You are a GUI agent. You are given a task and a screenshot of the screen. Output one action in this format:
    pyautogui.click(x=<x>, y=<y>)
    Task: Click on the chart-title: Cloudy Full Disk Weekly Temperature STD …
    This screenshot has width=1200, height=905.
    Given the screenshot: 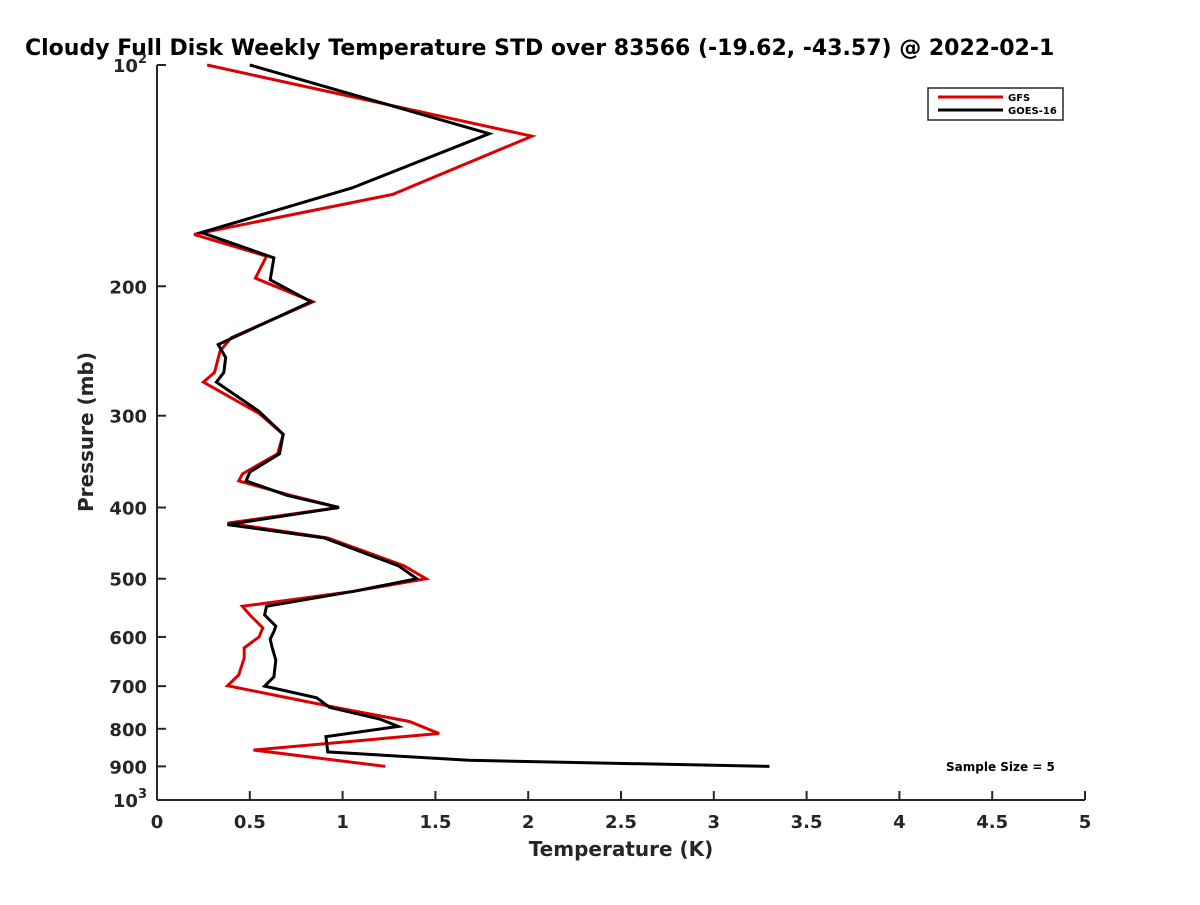 What is the action you would take?
    pyautogui.click(x=539, y=48)
    